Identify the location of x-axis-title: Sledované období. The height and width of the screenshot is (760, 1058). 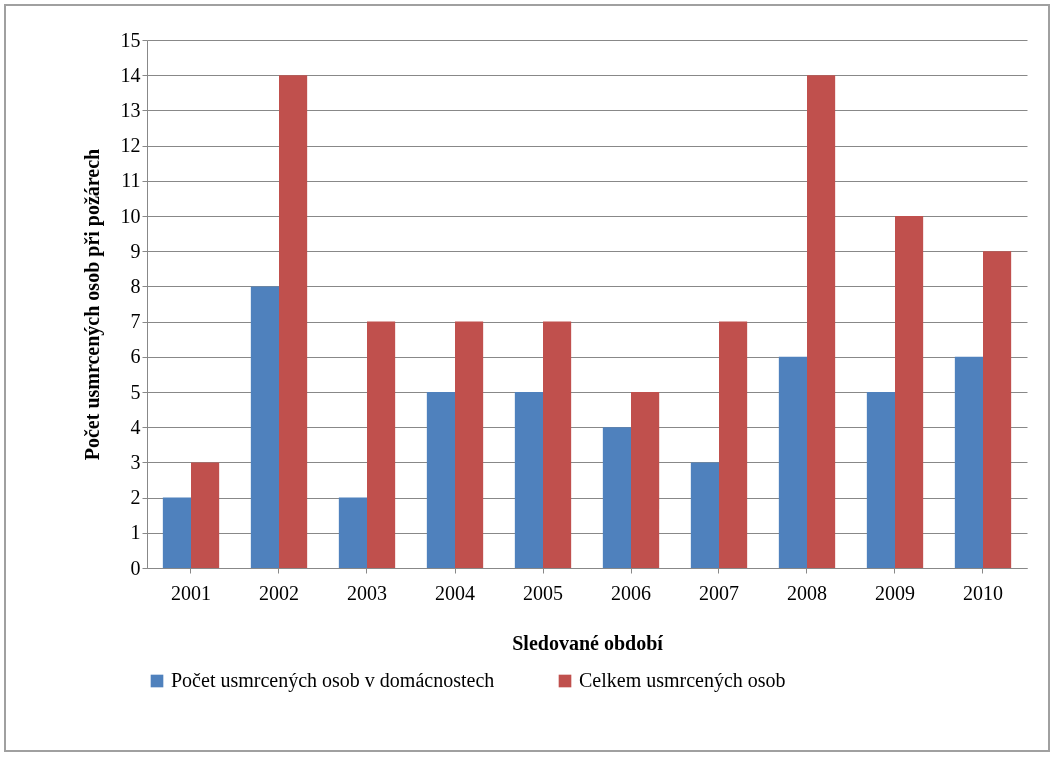
(588, 642).